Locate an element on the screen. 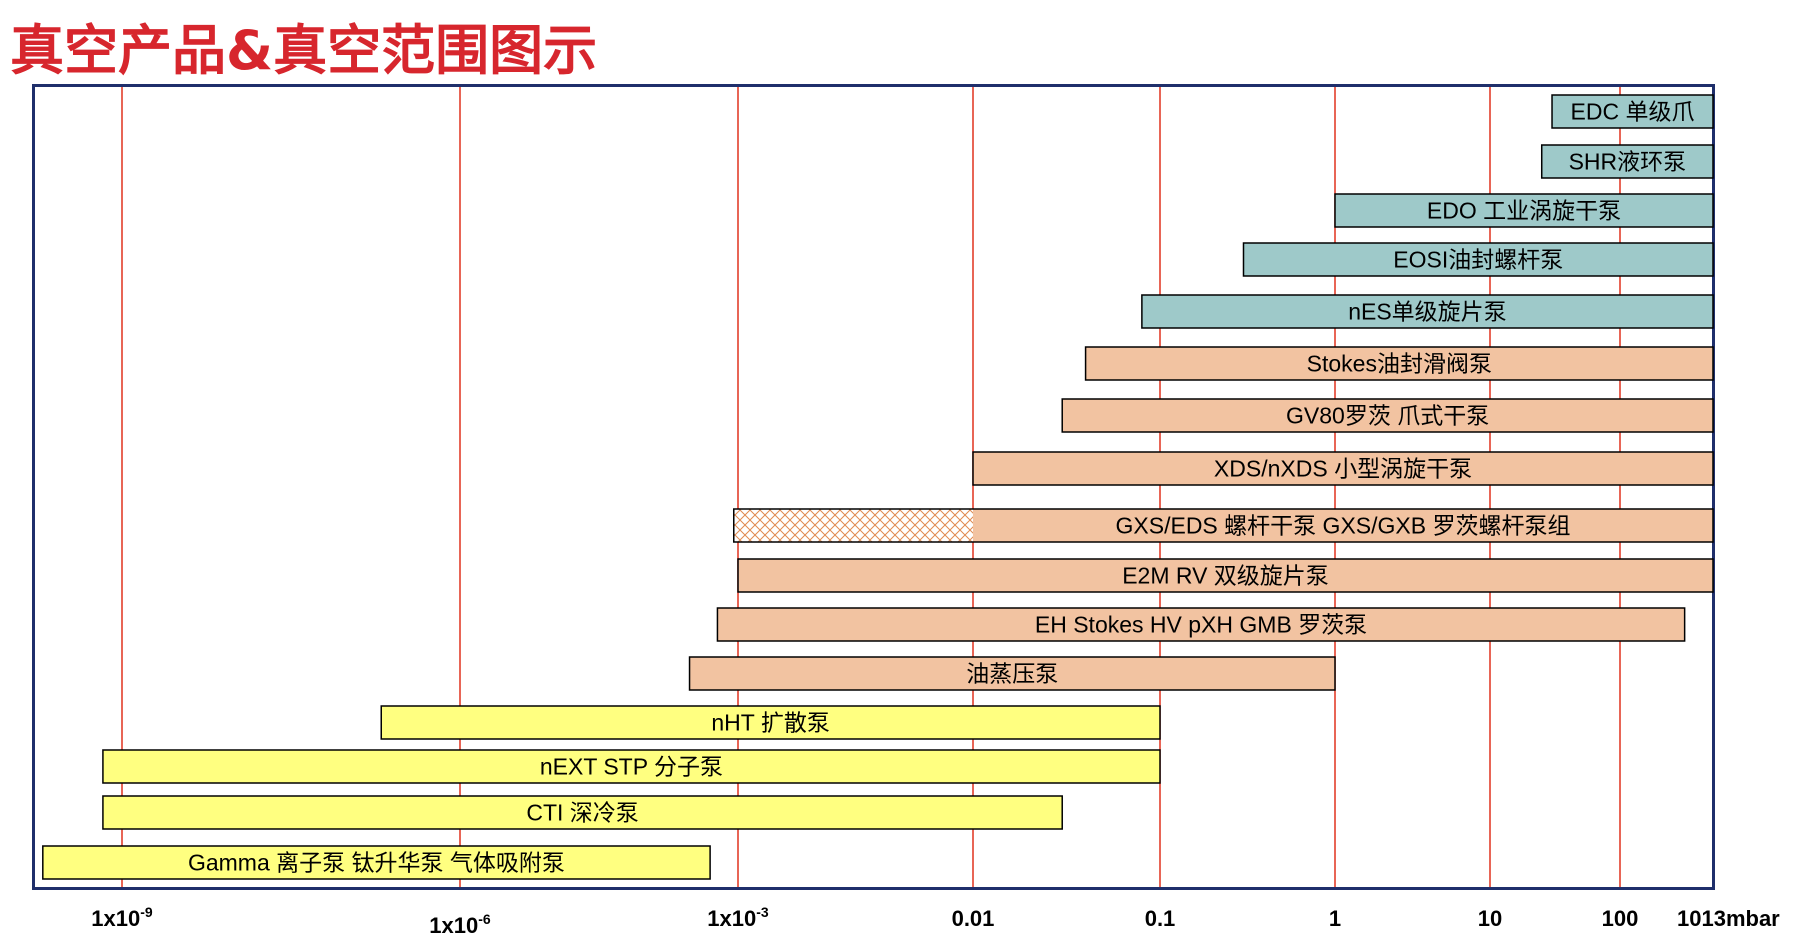  range-bar-label: EH Stokes HV pXH GMB 罗茨泵 is located at coordinates (1201, 625).